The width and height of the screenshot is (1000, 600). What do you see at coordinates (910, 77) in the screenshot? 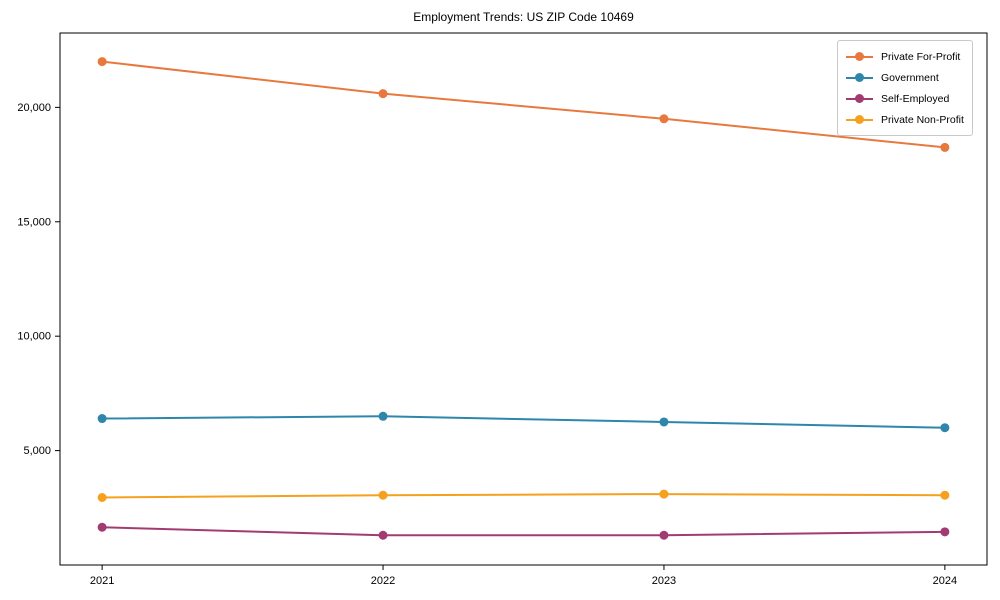
I see `legend-label: Government` at bounding box center [910, 77].